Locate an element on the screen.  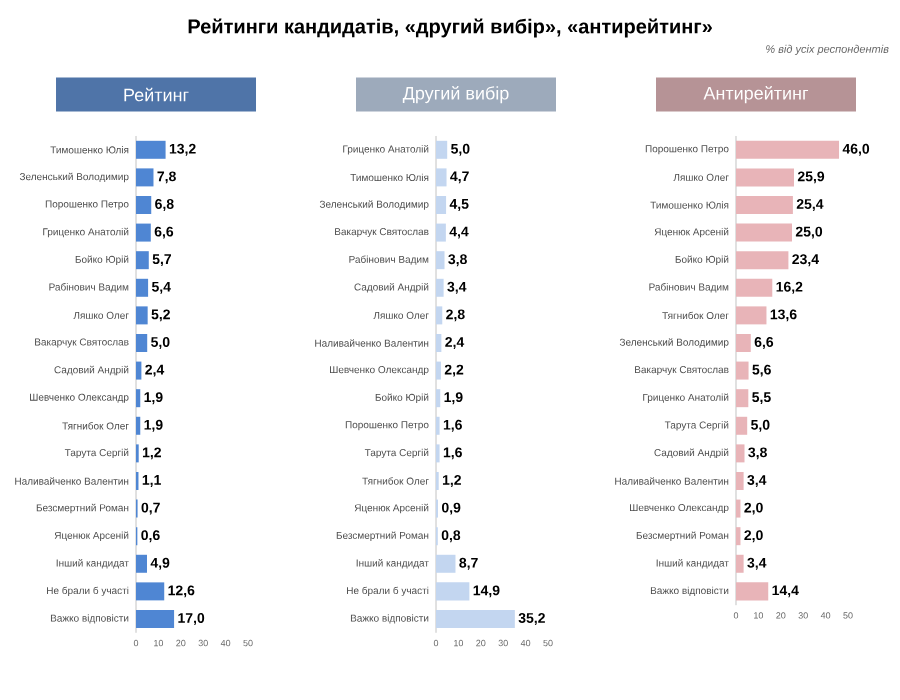
chart-title: Рейтинг is located at coordinates (156, 94).